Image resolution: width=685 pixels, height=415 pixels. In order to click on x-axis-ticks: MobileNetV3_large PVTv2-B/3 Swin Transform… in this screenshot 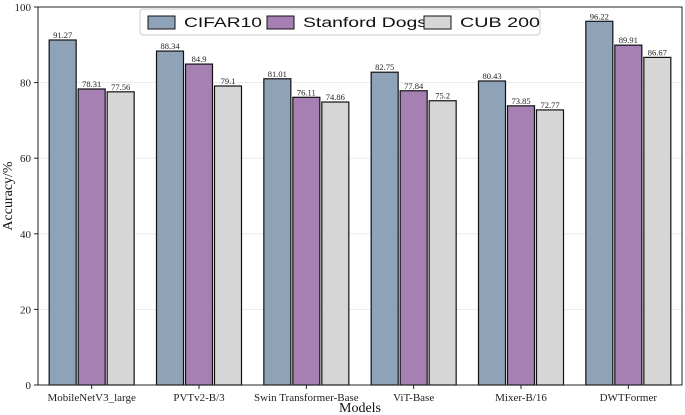, I will do `click(352, 394)`.